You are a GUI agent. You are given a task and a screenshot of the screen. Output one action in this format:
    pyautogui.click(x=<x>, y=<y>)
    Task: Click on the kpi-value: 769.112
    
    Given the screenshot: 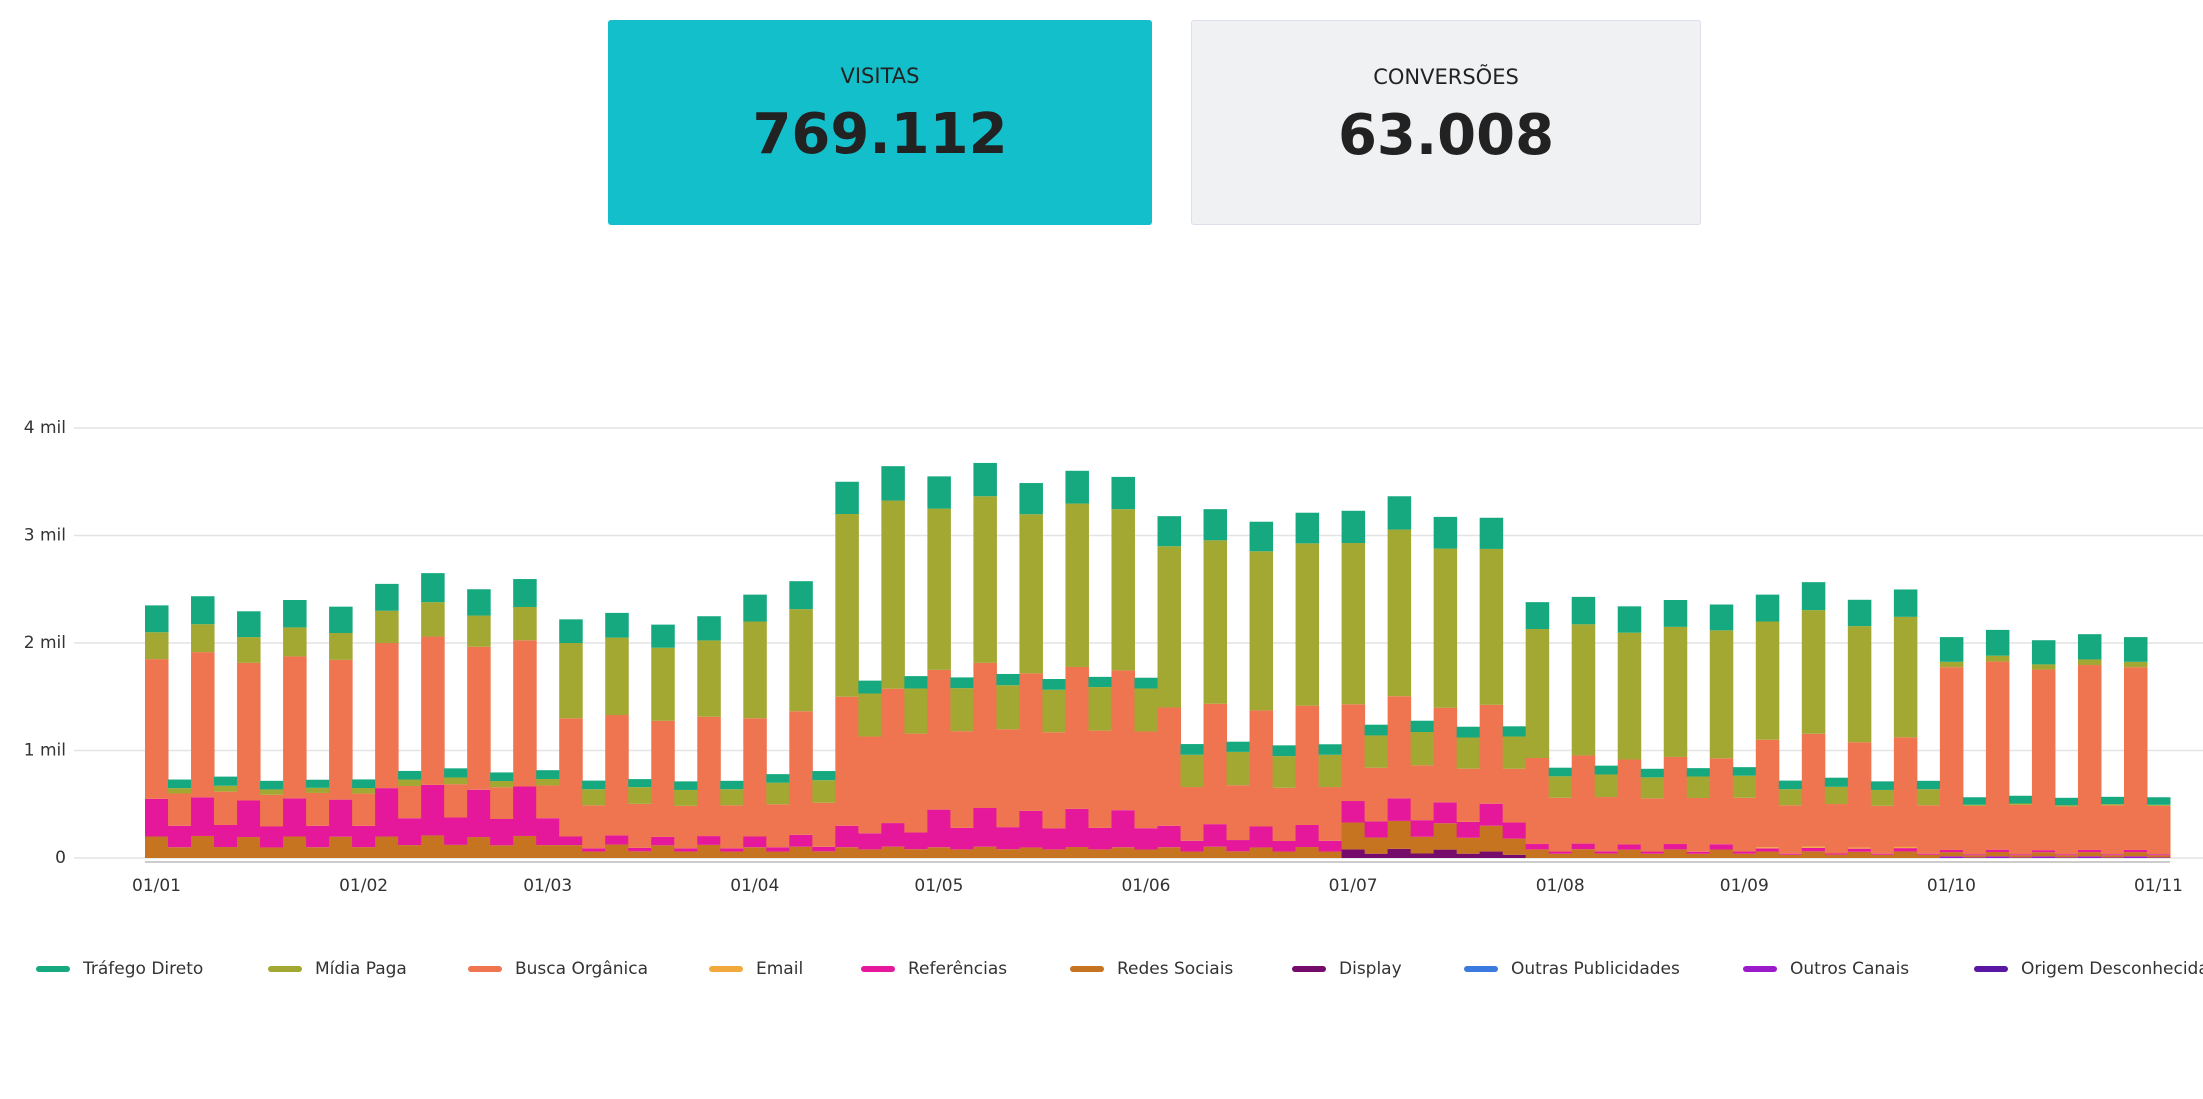 What is the action you would take?
    pyautogui.click(x=880, y=134)
    